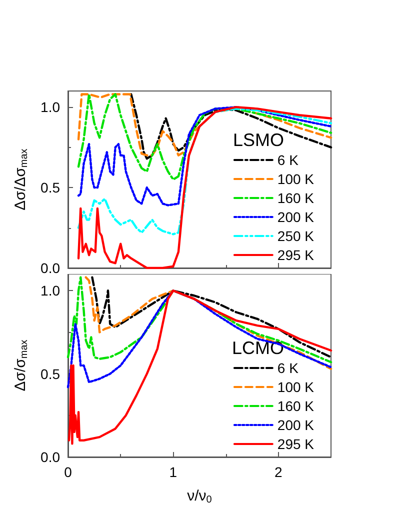  I want to click on x-tick-label: 1, so click(173, 472).